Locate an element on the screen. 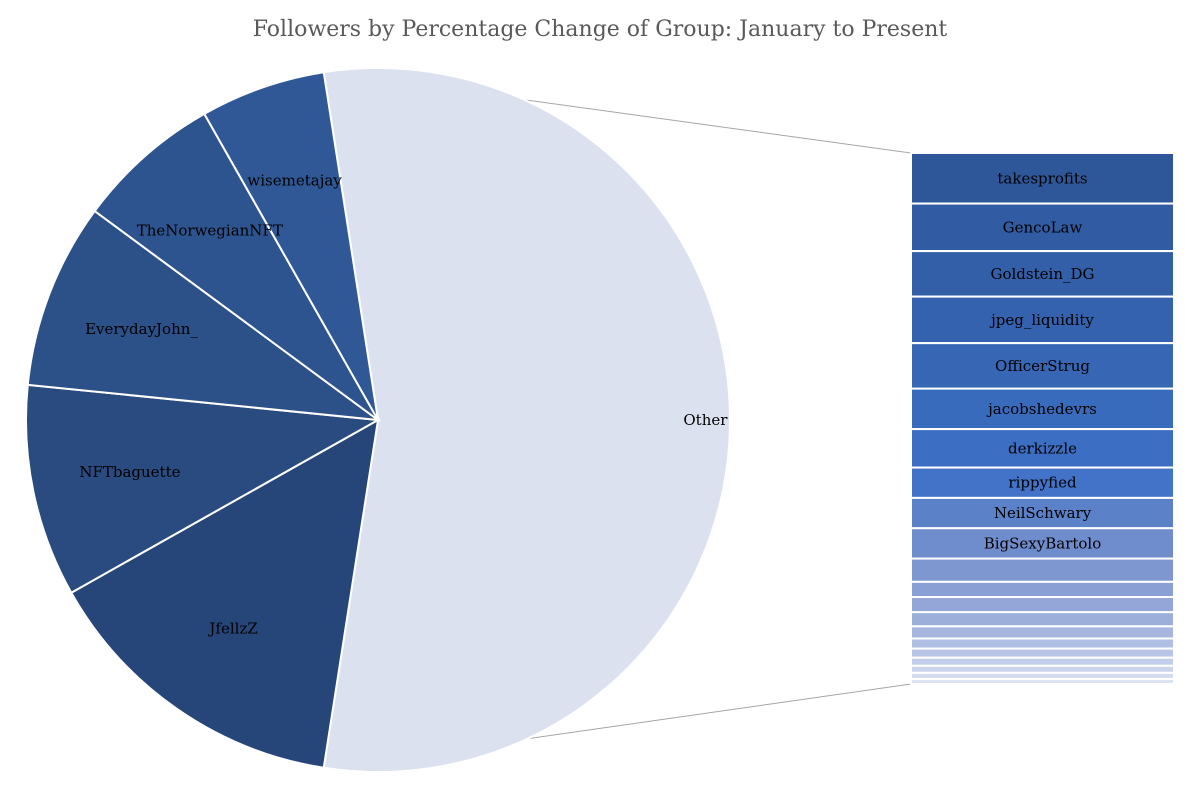 The width and height of the screenshot is (1200, 789). pie-slice-jfellzz is located at coordinates (224, 593).